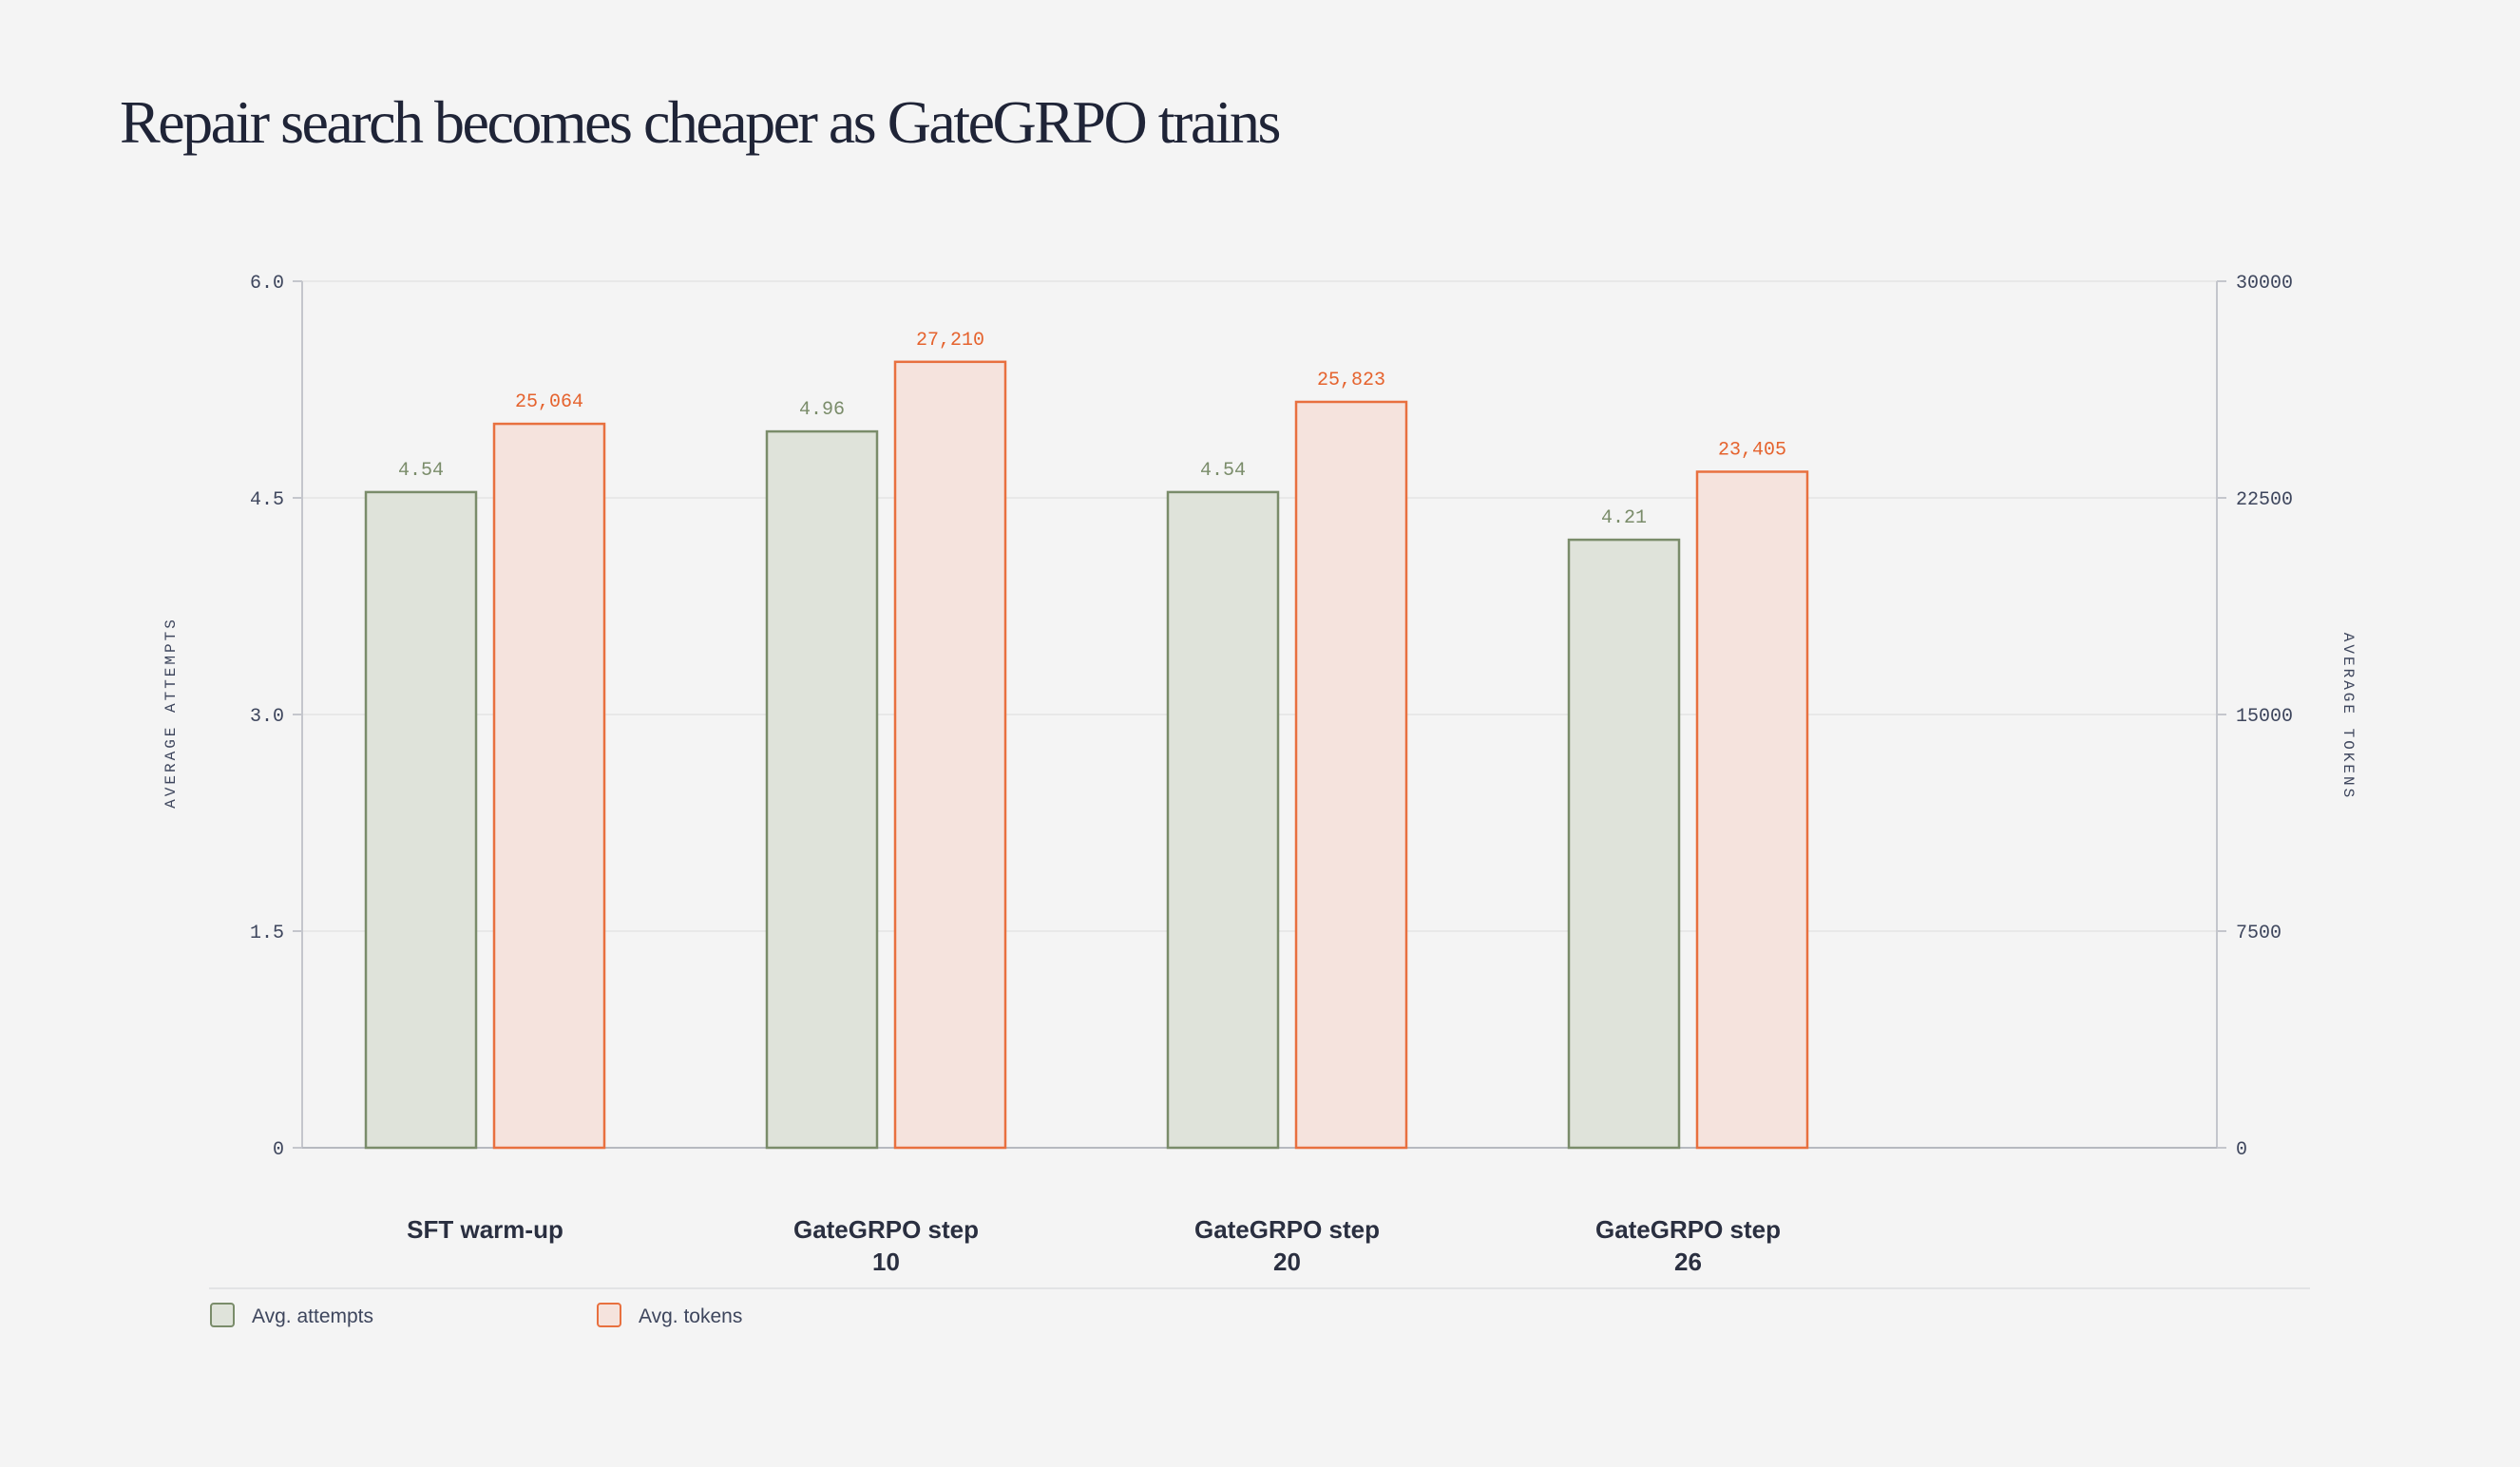  What do you see at coordinates (609, 1315) in the screenshot?
I see `legend-swatch-tokens` at bounding box center [609, 1315].